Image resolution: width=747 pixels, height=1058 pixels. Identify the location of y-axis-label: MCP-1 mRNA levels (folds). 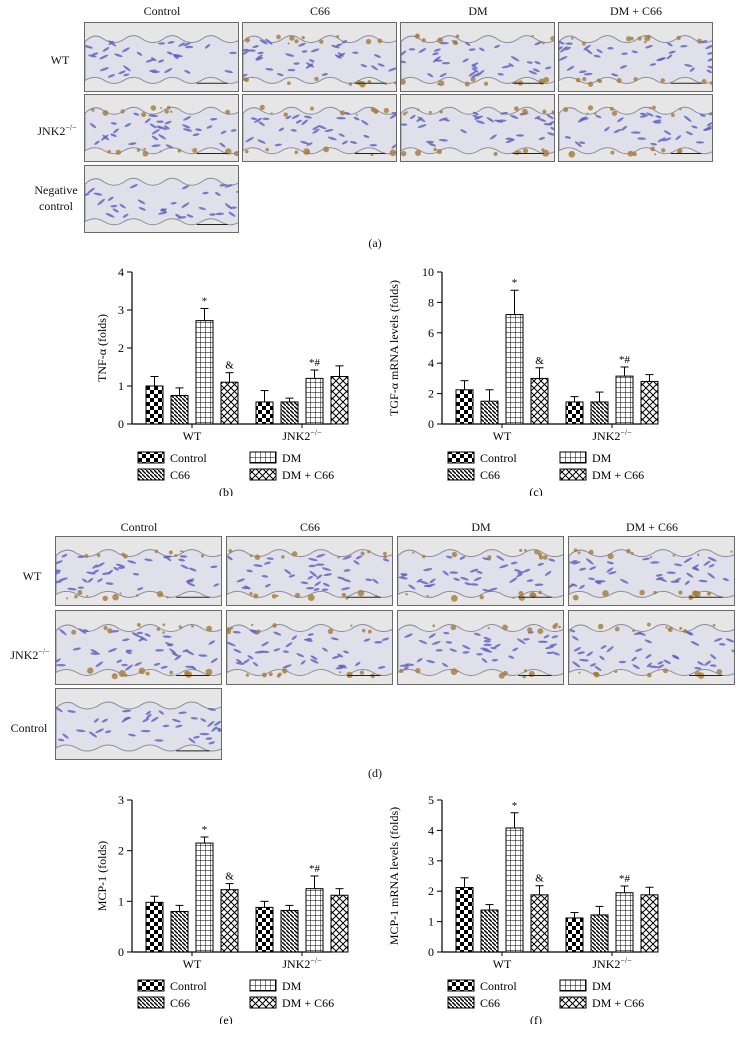
(394, 876).